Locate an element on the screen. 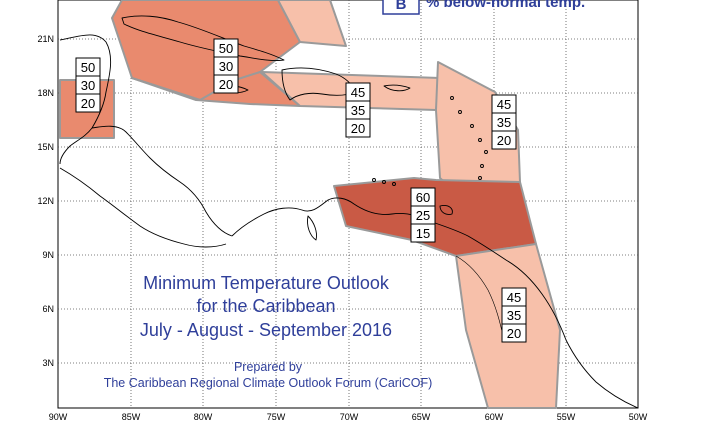 The image size is (701, 423). lon-label-55w: 55W is located at coordinates (566, 417).